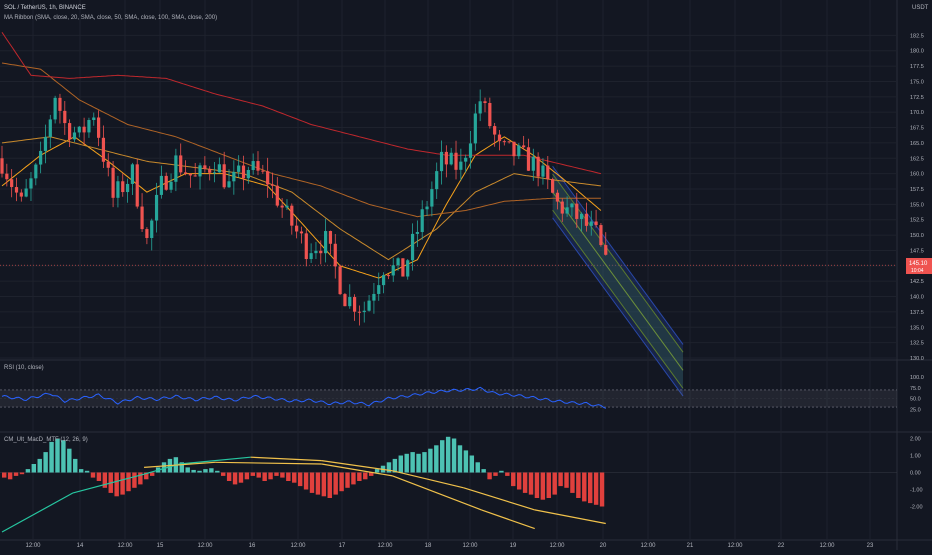  What do you see at coordinates (160, 546) in the screenshot?
I see `time-tick-label: 15` at bounding box center [160, 546].